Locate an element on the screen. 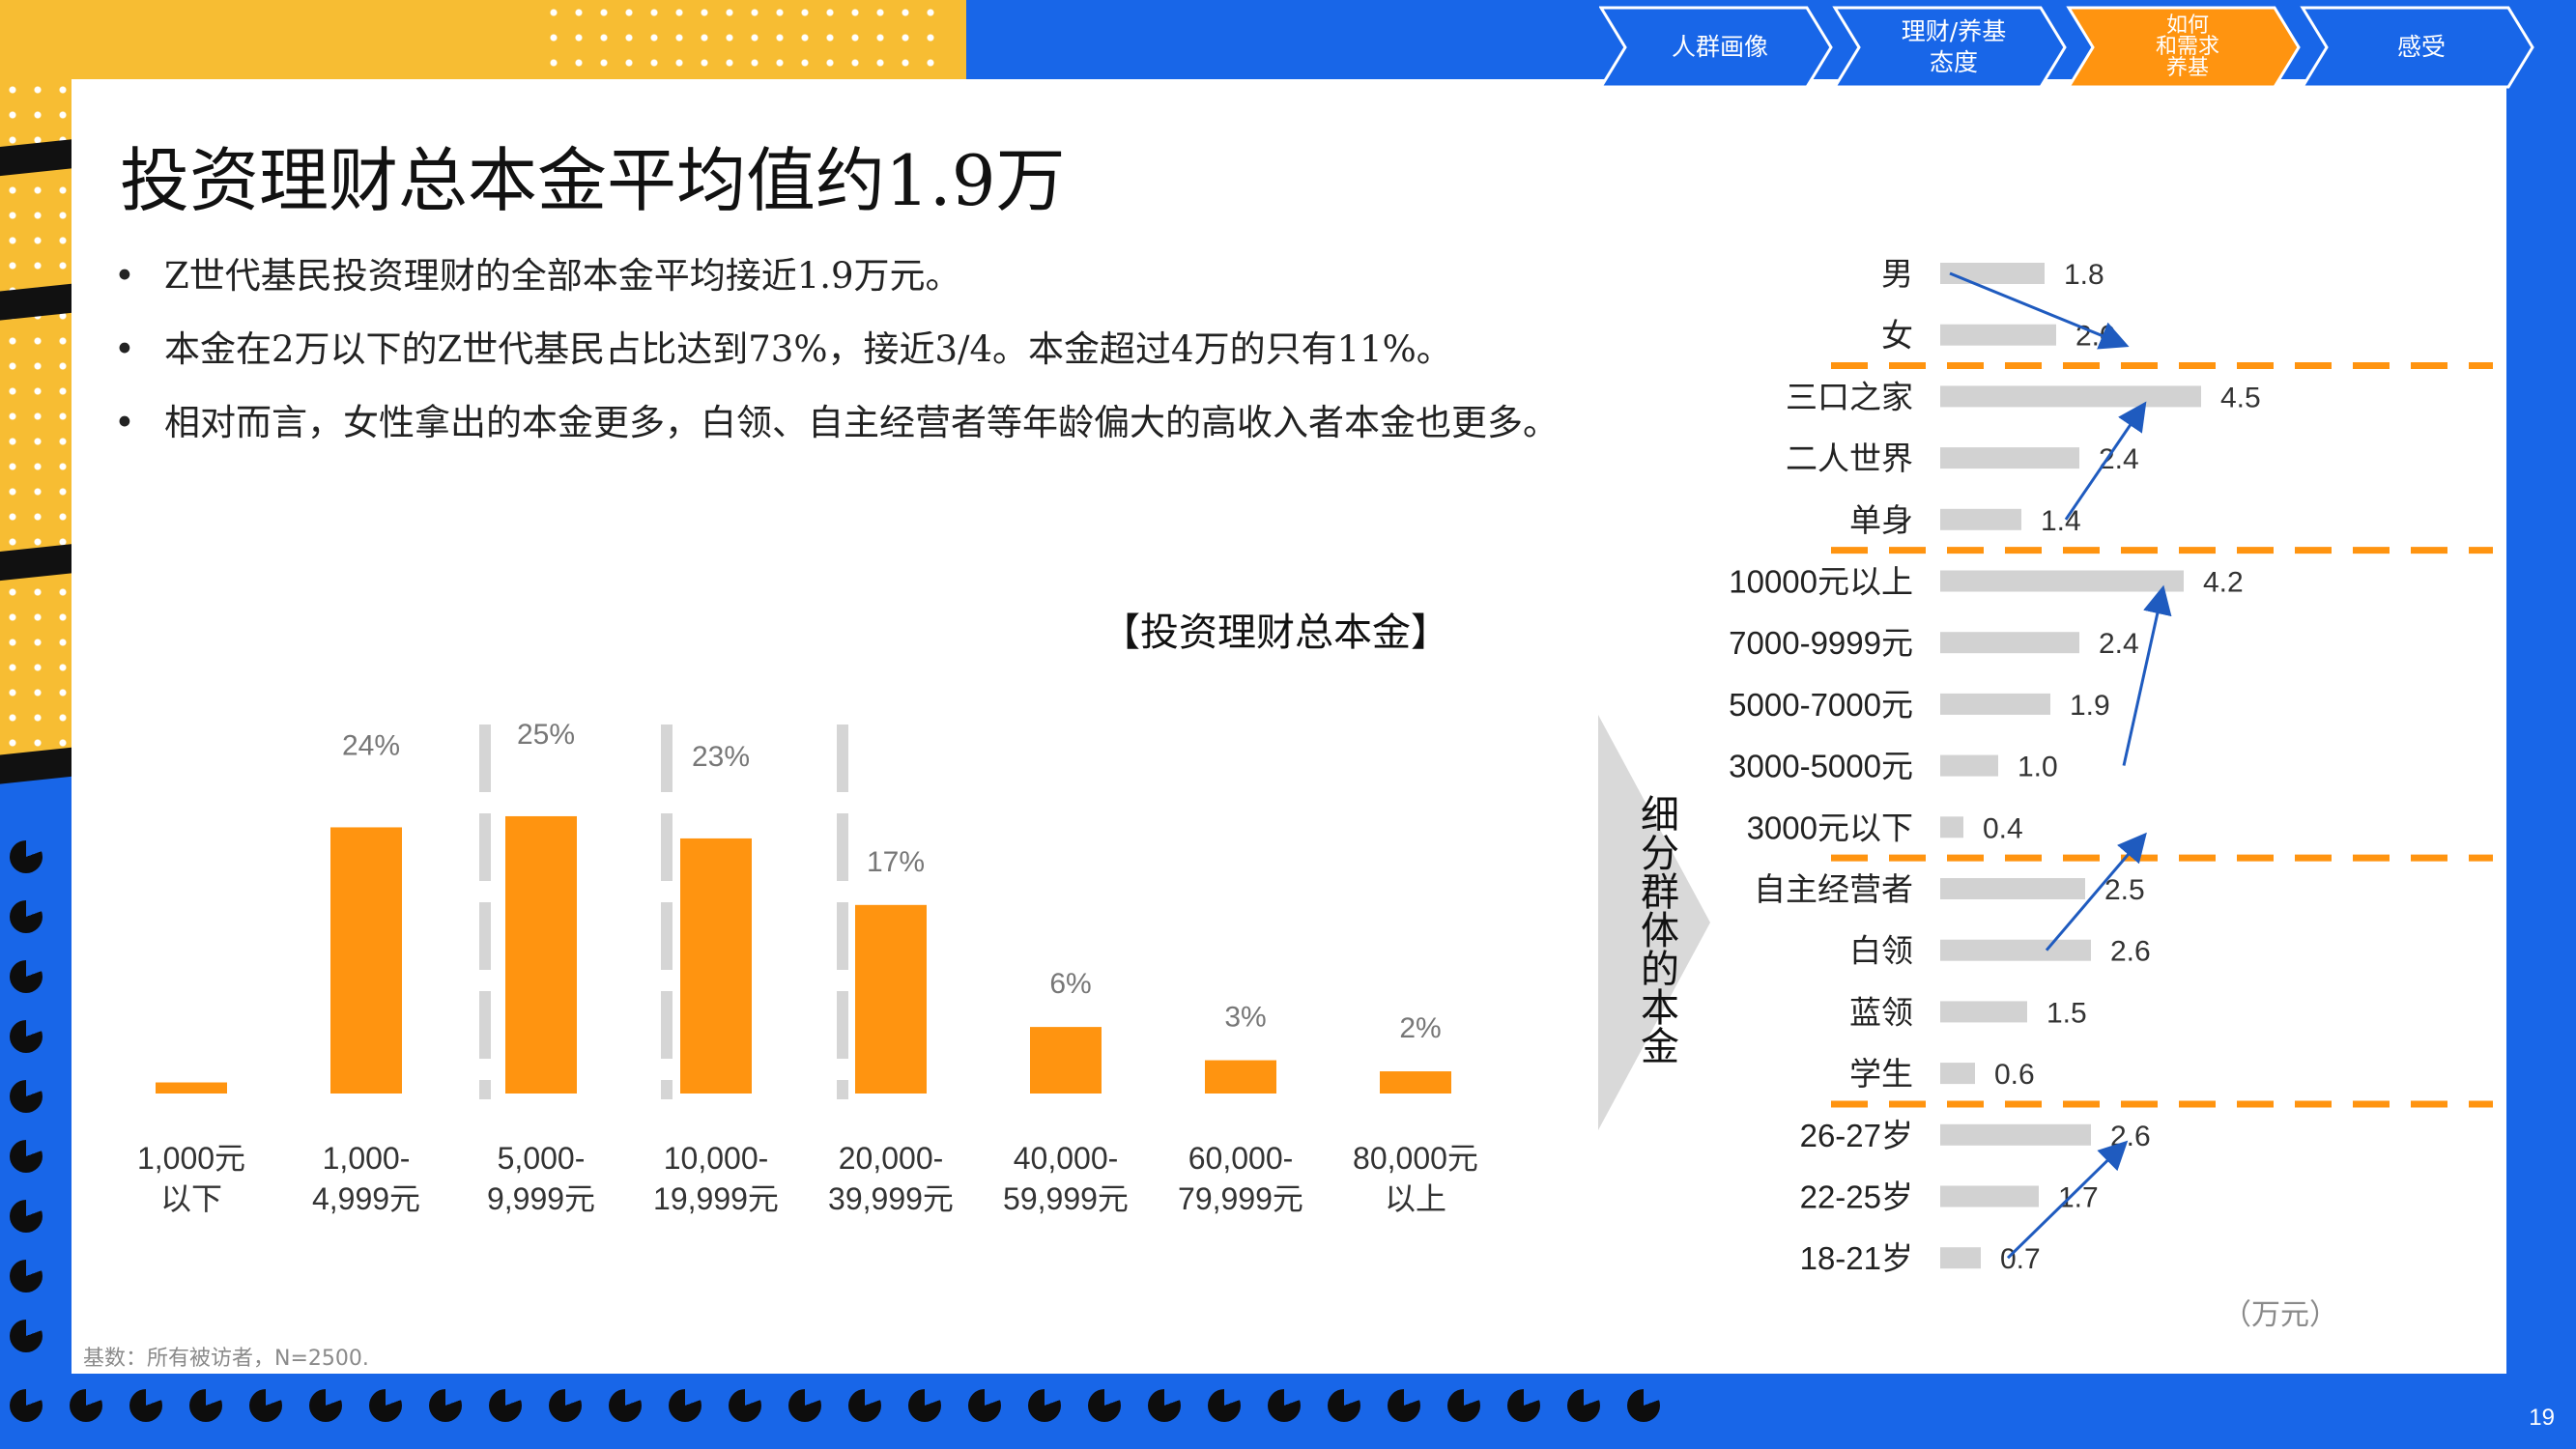 The width and height of the screenshot is (2576, 1449). page-title: 投资理财总本金平均值约1.9万 is located at coordinates (593, 180).